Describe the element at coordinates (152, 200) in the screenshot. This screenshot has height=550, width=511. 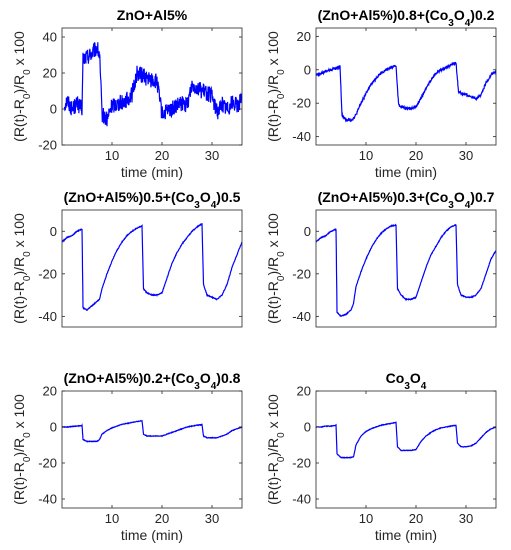
I see `subplot-title: (ZnO+Al5%)0.5+(Co3O4)0.5` at that location.